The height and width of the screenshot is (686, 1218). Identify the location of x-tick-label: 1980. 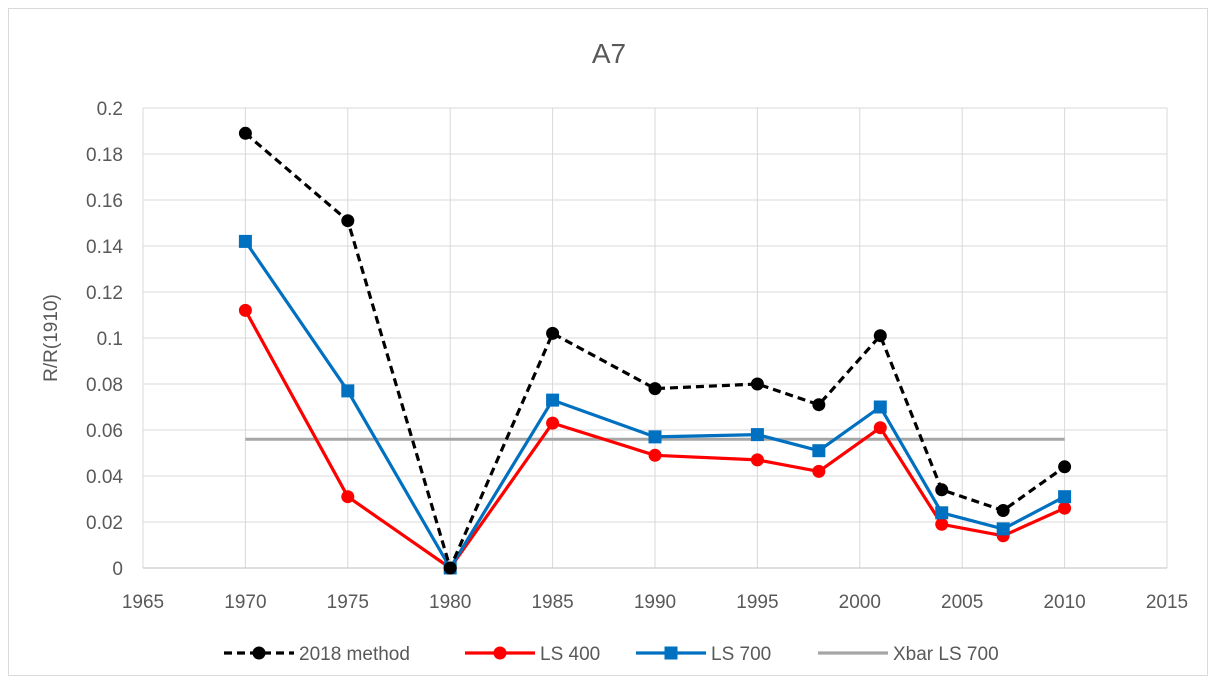
(450, 602).